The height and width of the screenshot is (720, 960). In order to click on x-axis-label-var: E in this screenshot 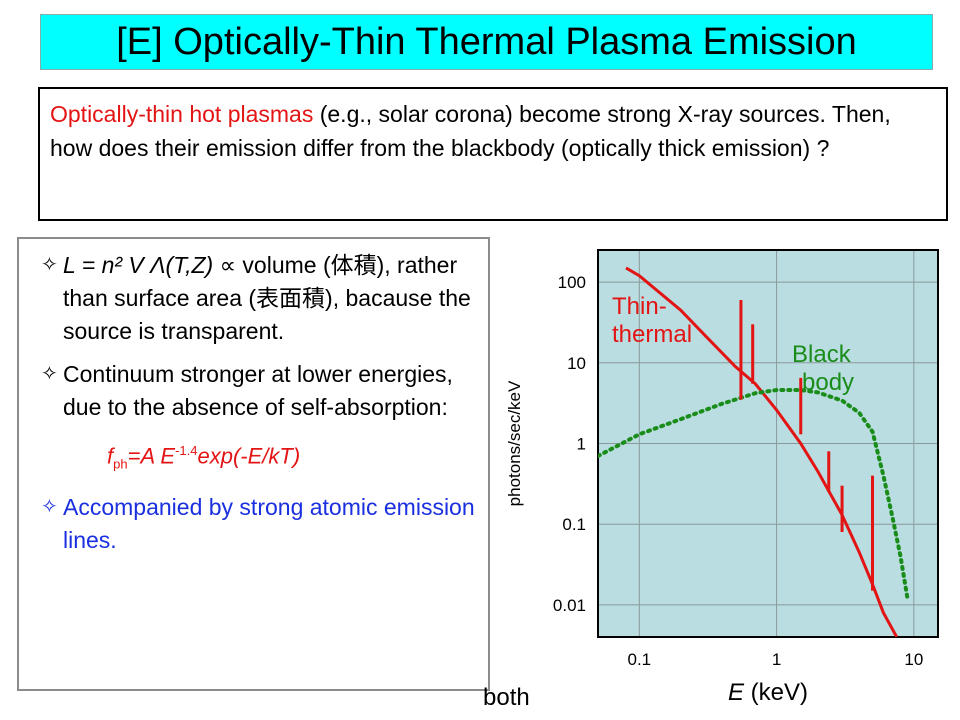, I will do `click(736, 692)`.